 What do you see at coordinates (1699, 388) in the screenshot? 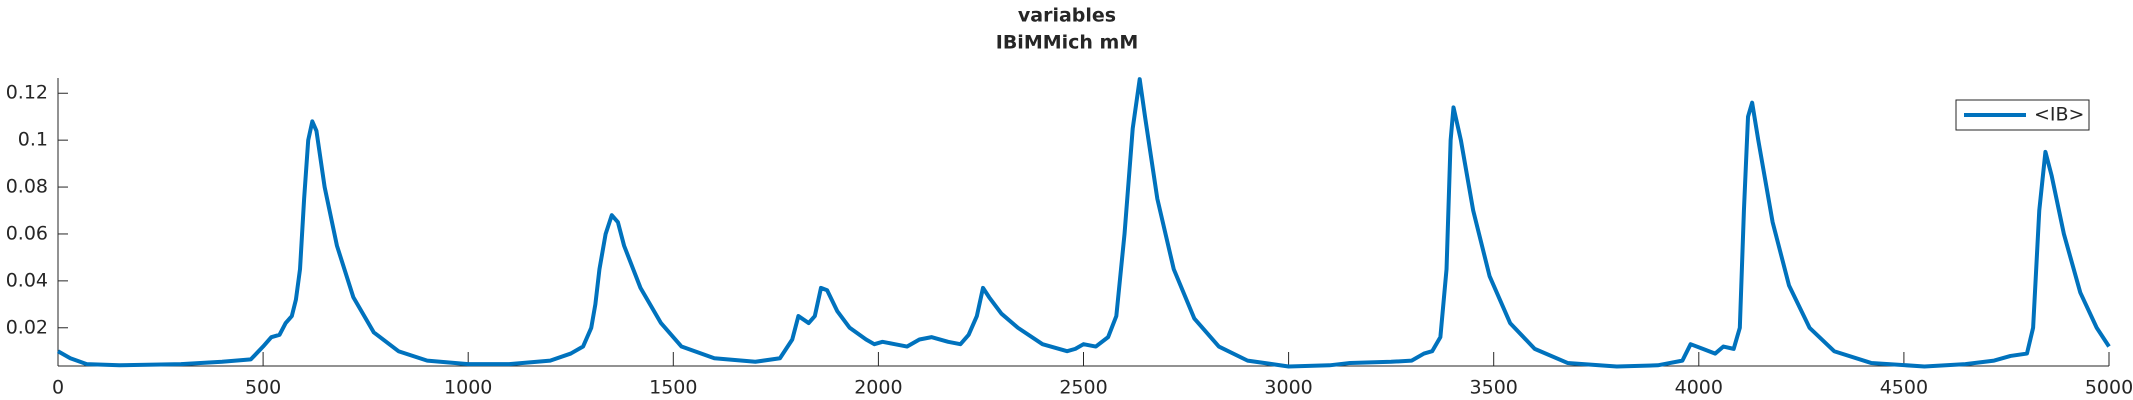
I see `x-tick-label: 4000` at bounding box center [1699, 388].